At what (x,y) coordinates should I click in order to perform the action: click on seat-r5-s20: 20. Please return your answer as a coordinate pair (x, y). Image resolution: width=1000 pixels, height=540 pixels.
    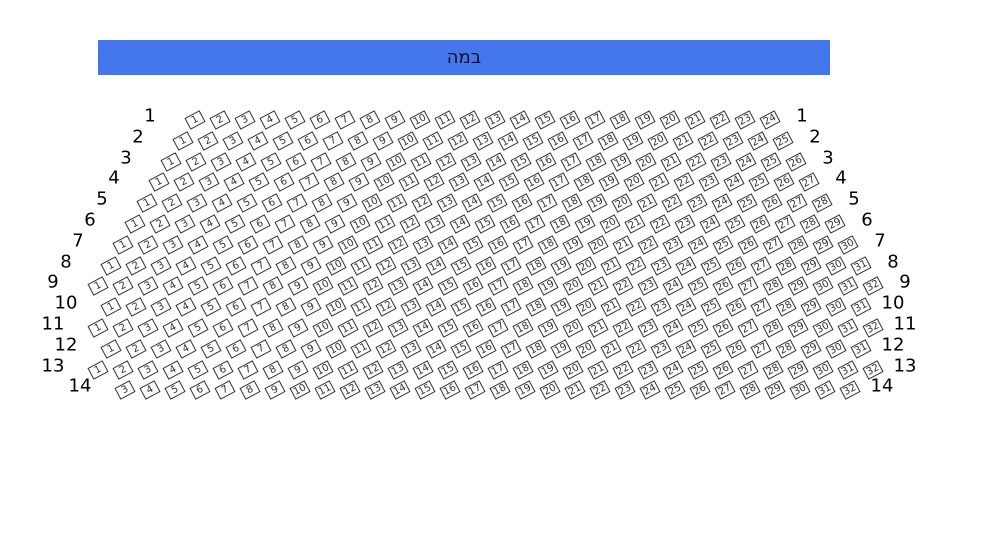
    Looking at the image, I should click on (622, 203).